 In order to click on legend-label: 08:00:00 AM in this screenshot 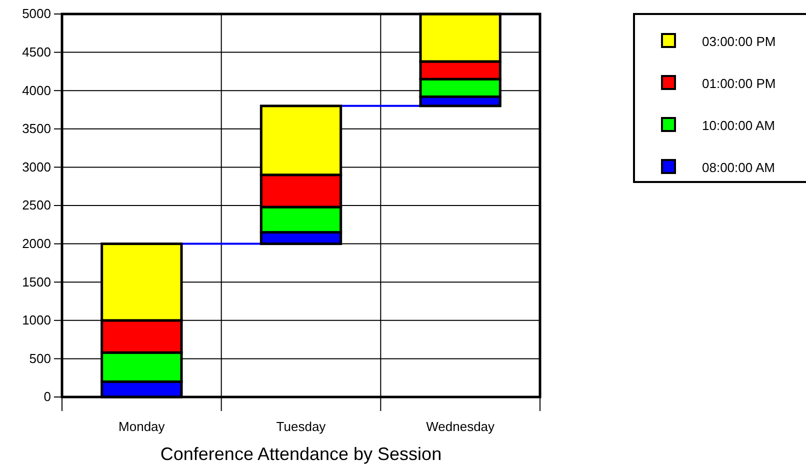, I will do `click(738, 167)`.